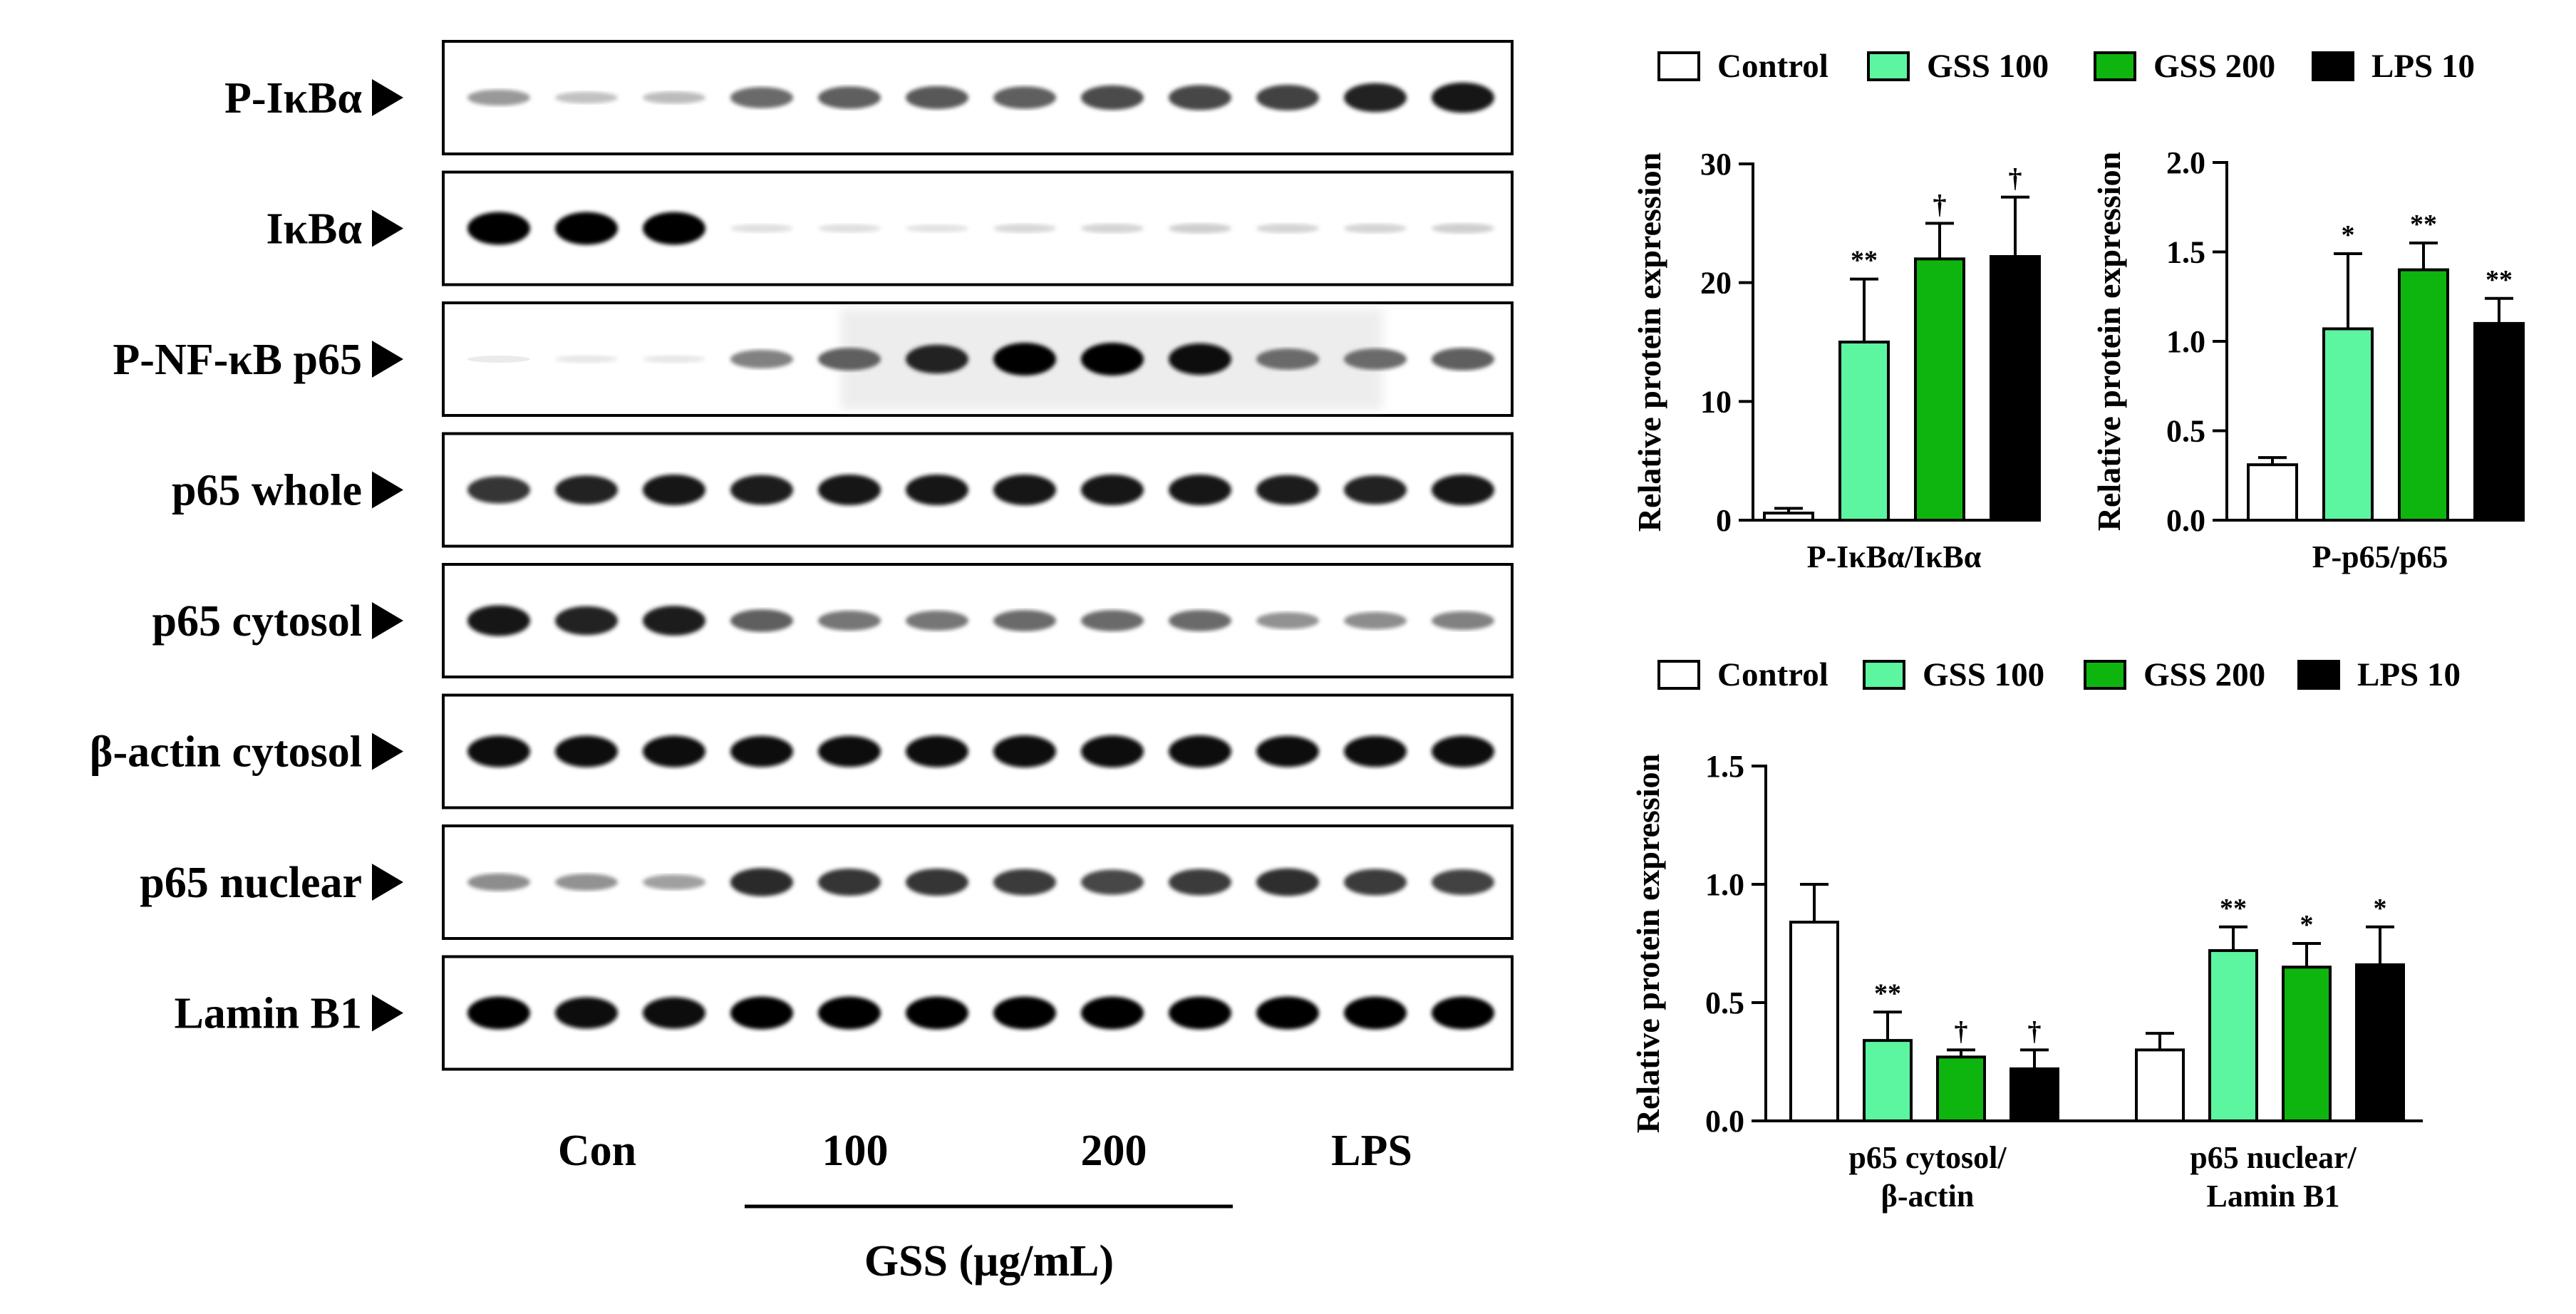 This screenshot has width=2576, height=1314. I want to click on blot-row: β-actin cytosol, so click(802, 751).